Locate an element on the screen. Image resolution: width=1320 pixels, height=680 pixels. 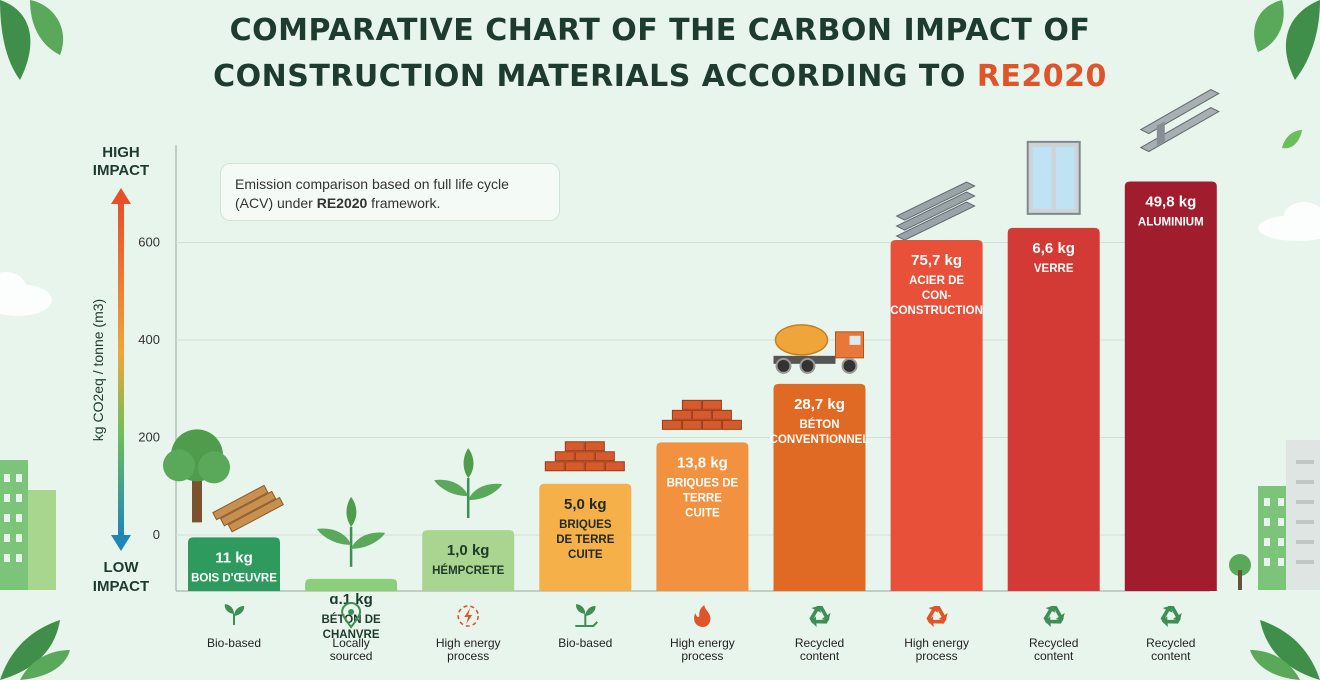
impact-scale-arrow is located at coordinates (121, 369).